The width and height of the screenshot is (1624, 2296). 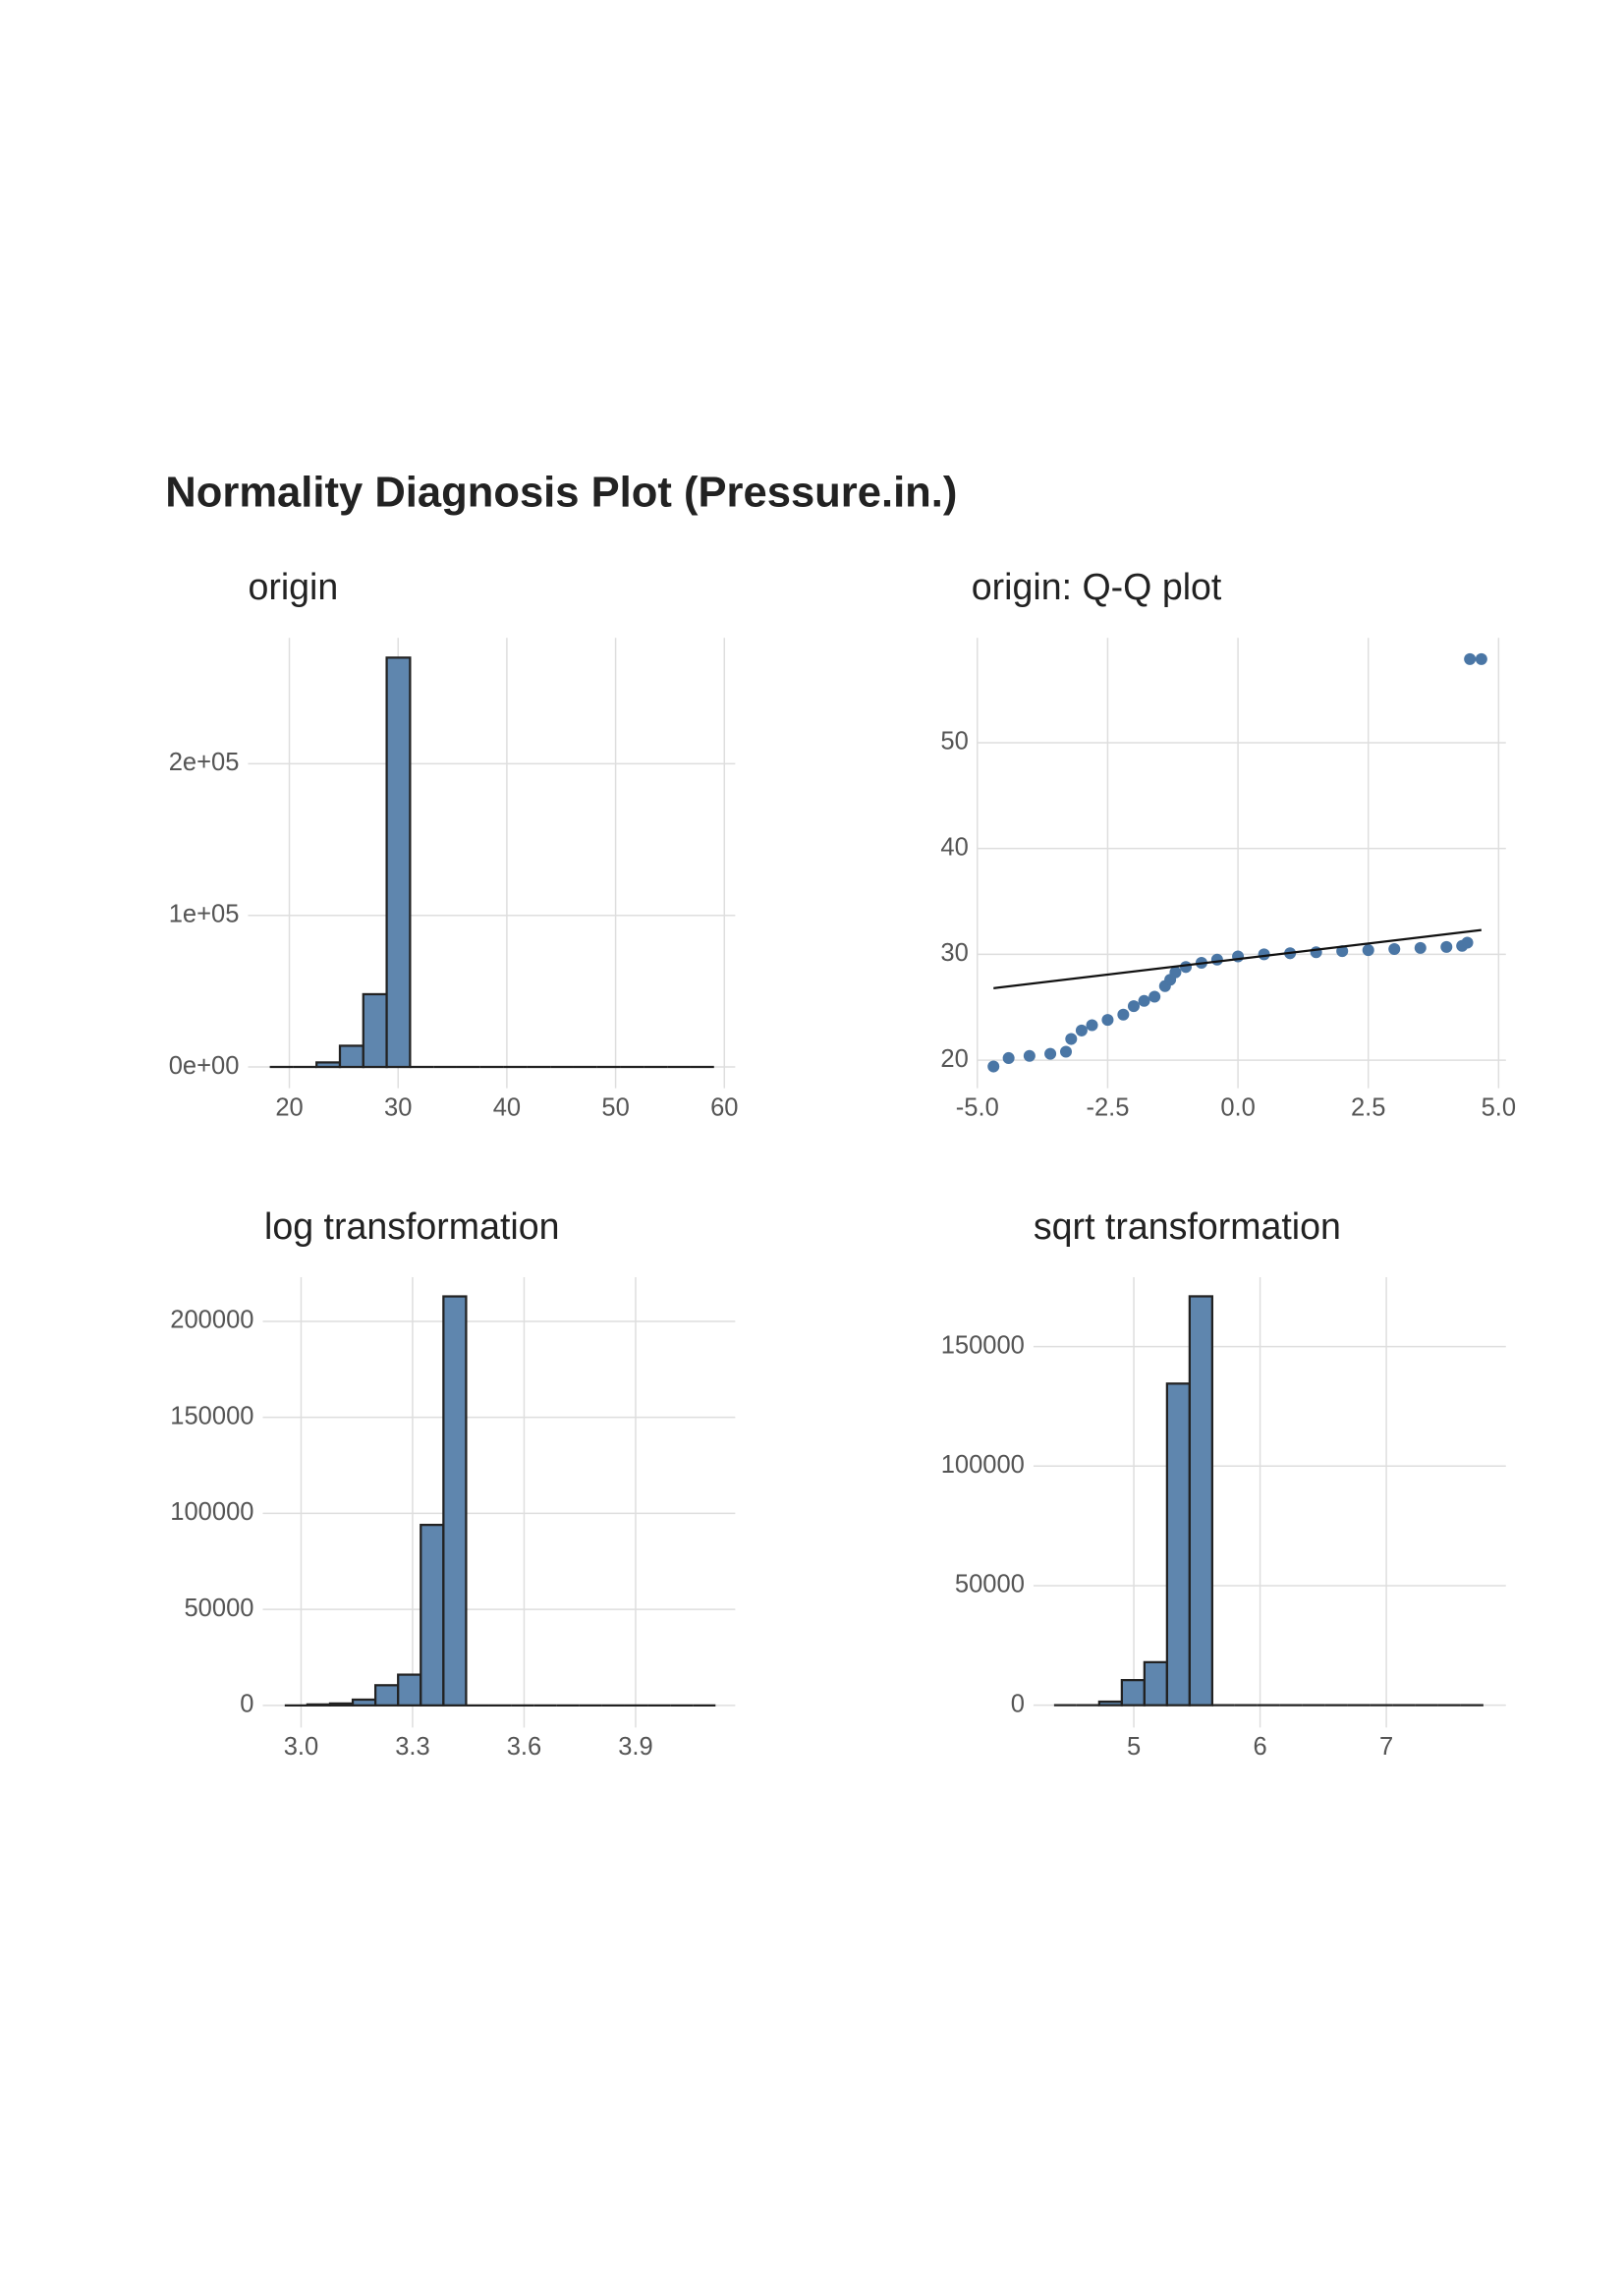 What do you see at coordinates (1134, 1747) in the screenshot?
I see `x-tick-label: 5` at bounding box center [1134, 1747].